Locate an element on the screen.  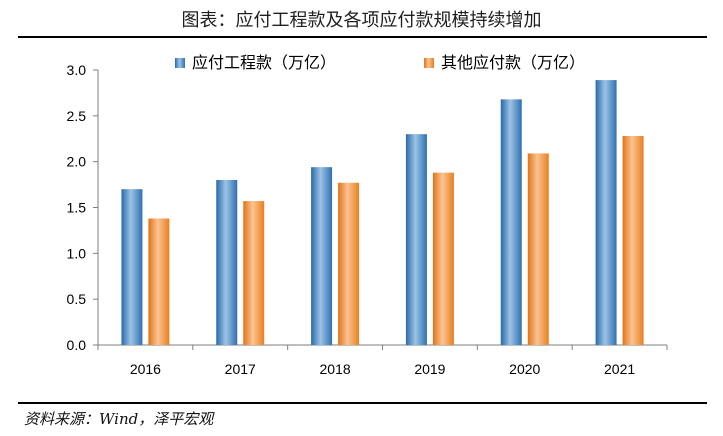
x-tick-label: 2021 is located at coordinates (619, 369).